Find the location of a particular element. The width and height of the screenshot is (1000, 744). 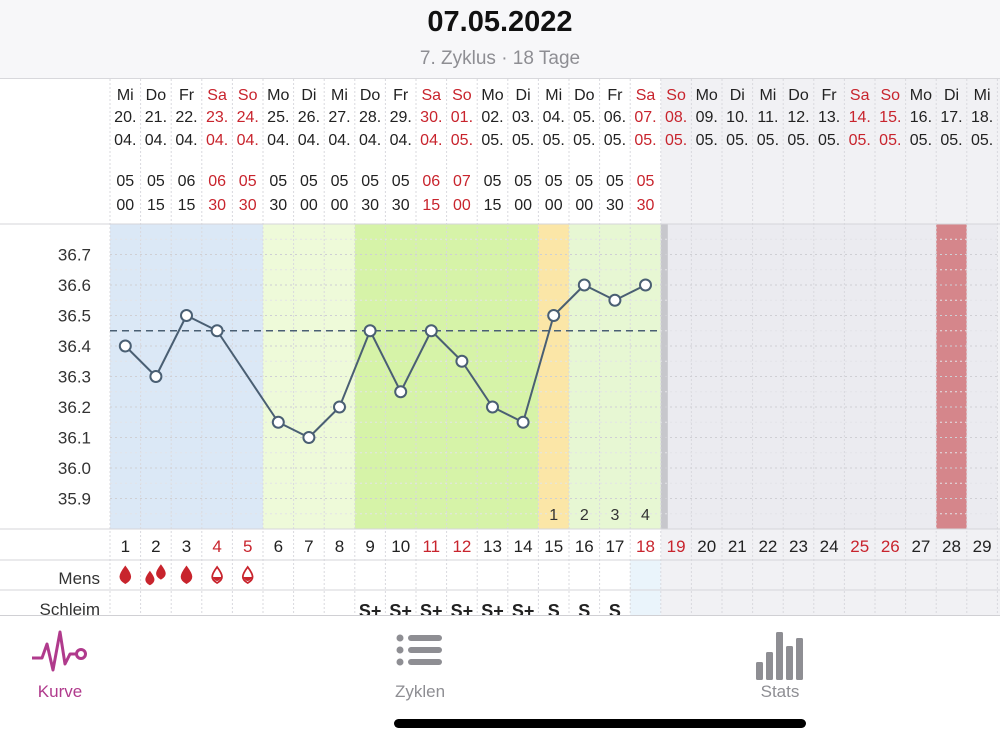

day-label: 11. is located at coordinates (767, 117).